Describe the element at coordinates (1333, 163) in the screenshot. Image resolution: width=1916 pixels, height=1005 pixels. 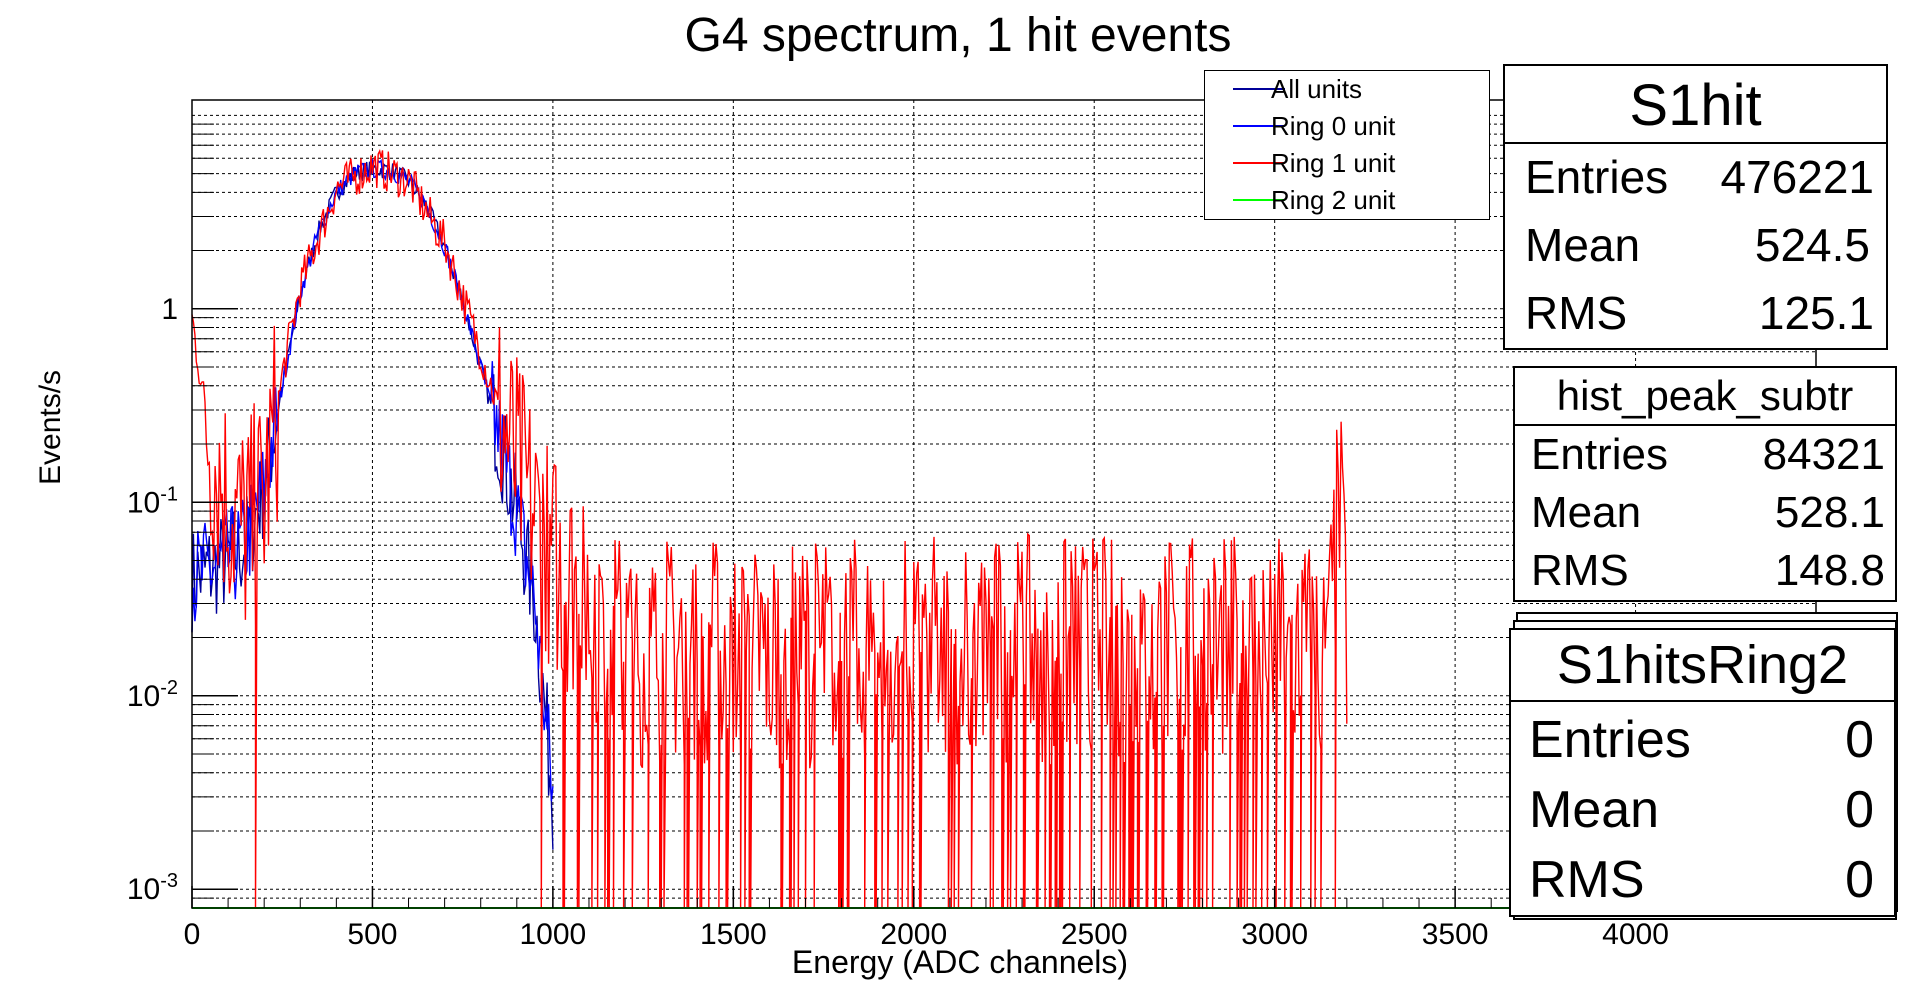
I see `legend-label: Ring 1 unit` at that location.